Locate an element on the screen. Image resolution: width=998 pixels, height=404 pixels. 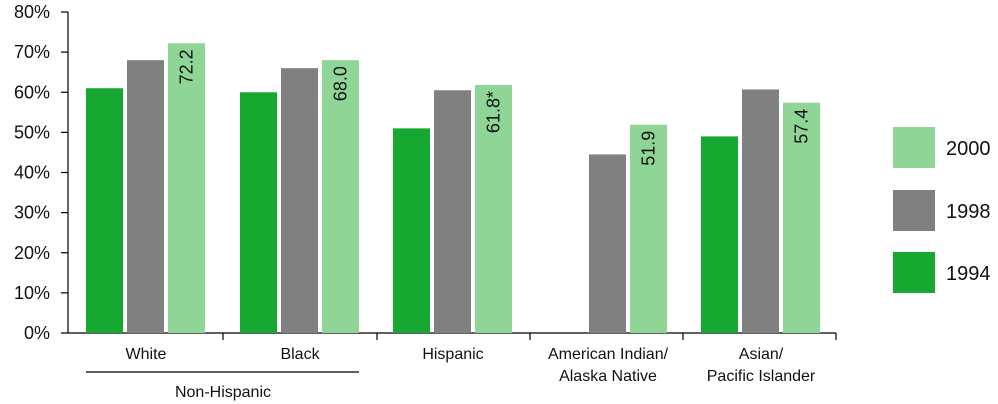
category-label: Black is located at coordinates (300, 354).